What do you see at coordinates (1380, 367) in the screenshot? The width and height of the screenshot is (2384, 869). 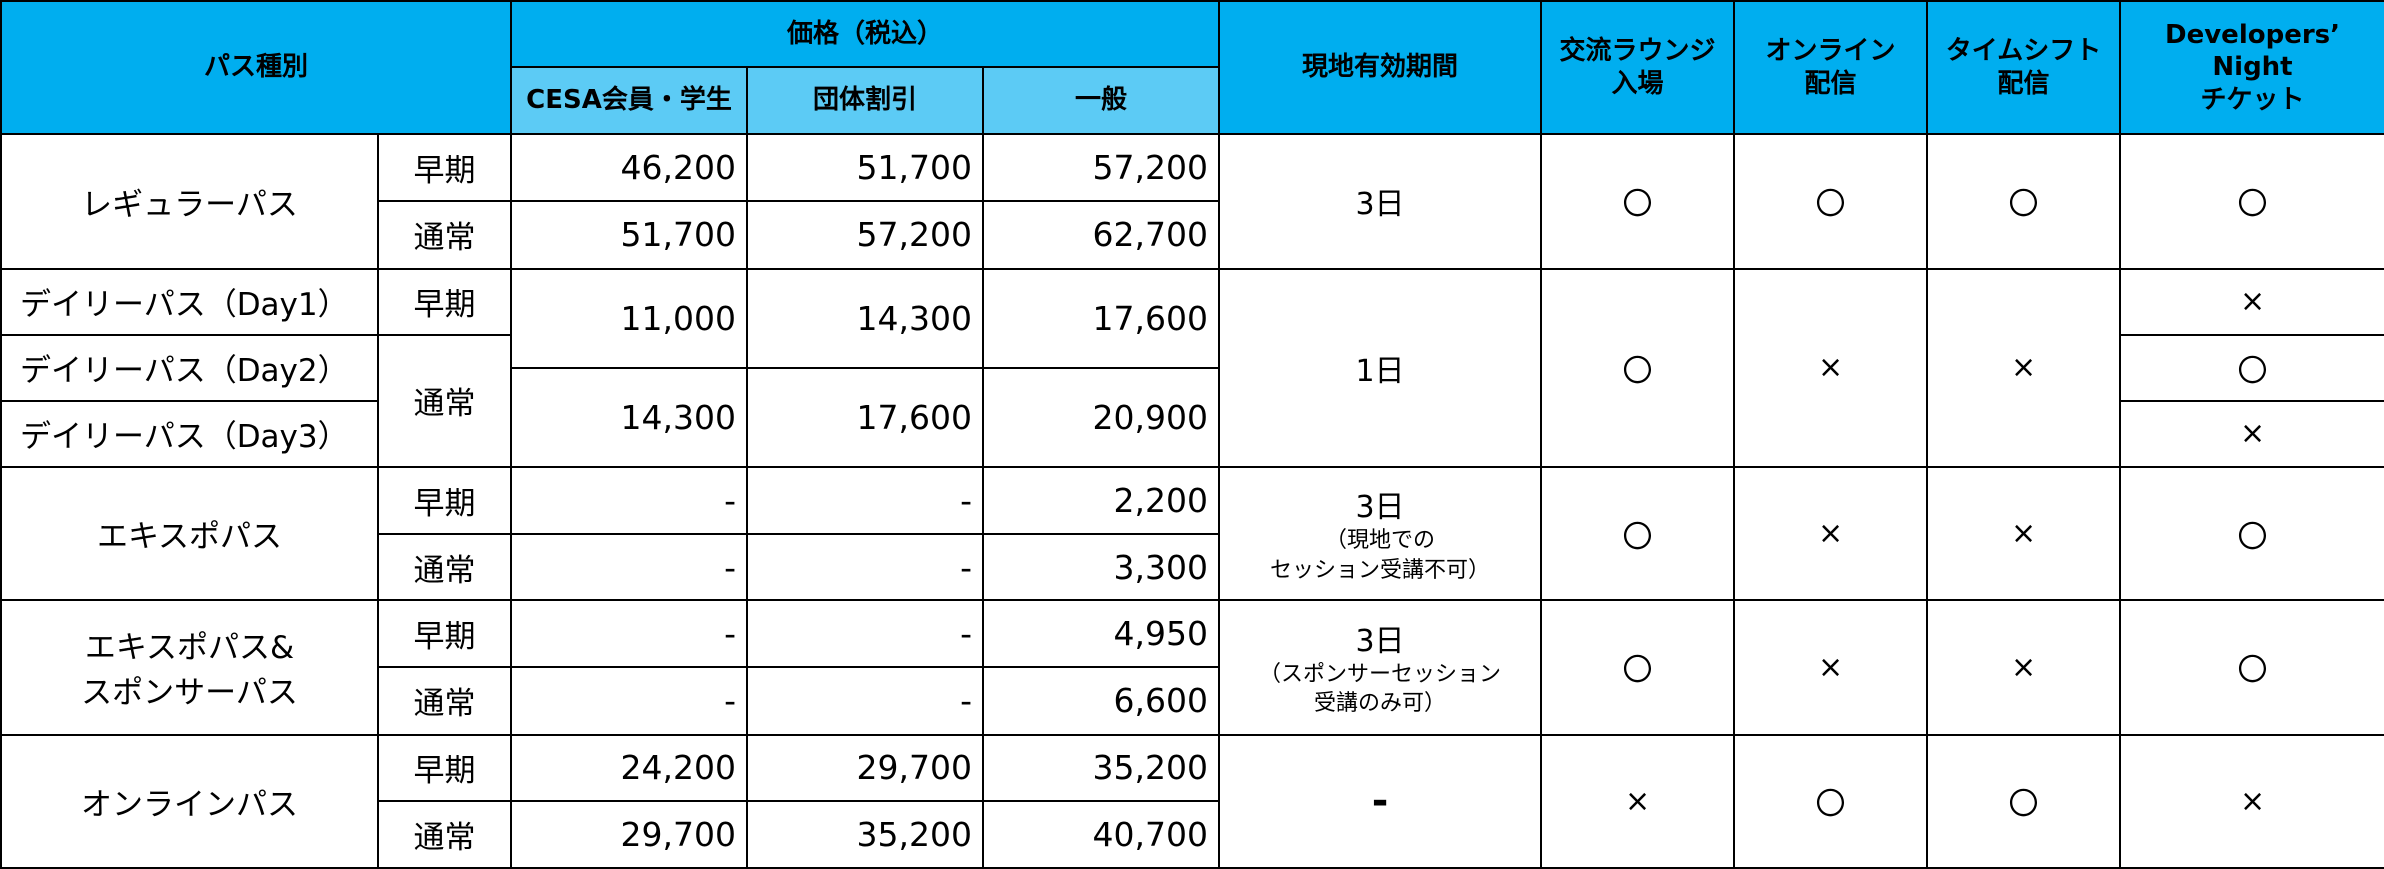 I see `daily-validity: 1日` at bounding box center [1380, 367].